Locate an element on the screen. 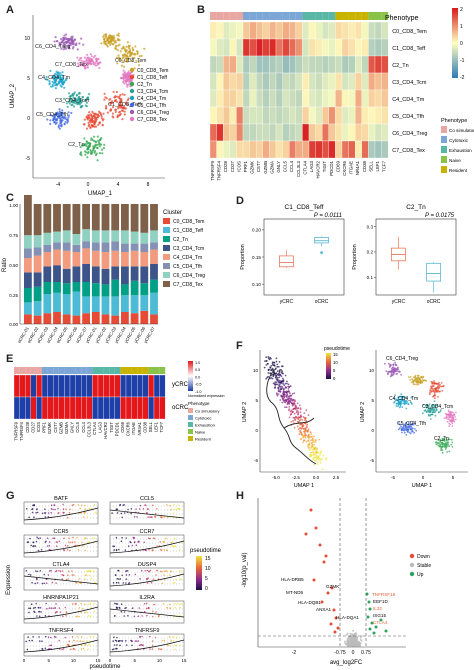  heatmap-gene-label: GZMB is located at coordinates (265, 167).